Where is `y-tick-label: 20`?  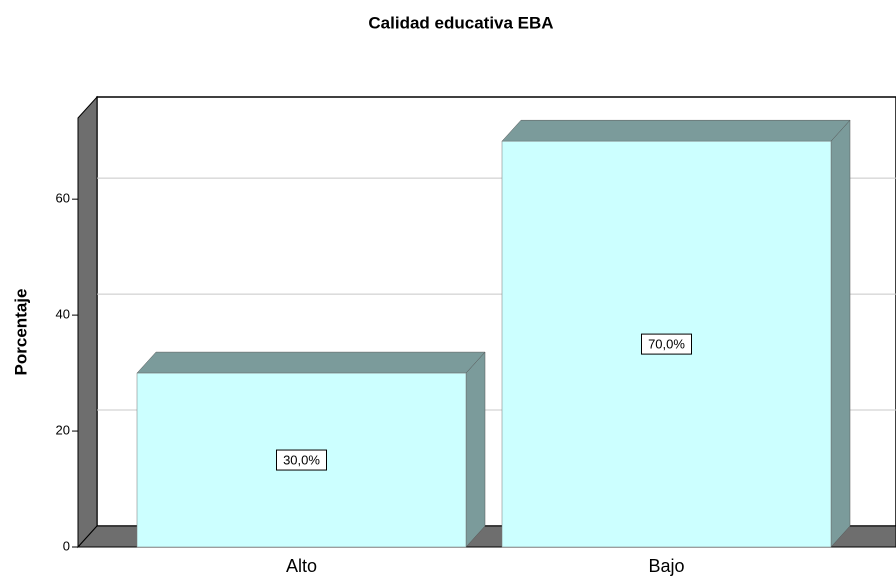
y-tick-label: 20 is located at coordinates (63, 429).